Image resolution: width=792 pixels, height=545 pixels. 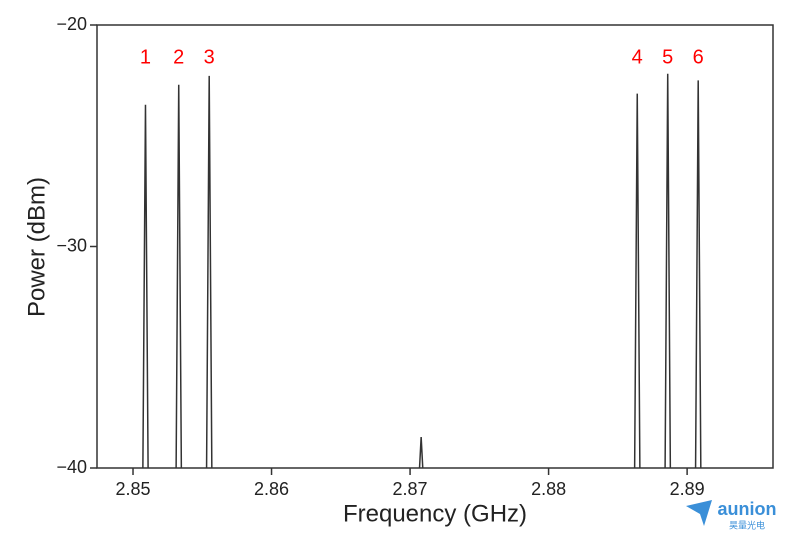 I want to click on y-axis-label: Power (dBm), so click(x=36, y=247).